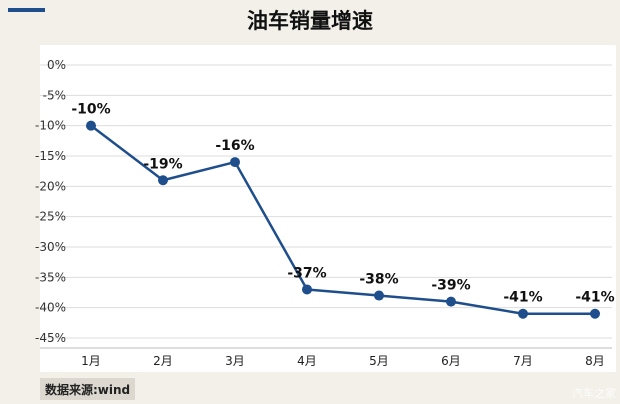 This screenshot has width=620, height=404. What do you see at coordinates (162, 164) in the screenshot?
I see `data-label: -19%` at bounding box center [162, 164].